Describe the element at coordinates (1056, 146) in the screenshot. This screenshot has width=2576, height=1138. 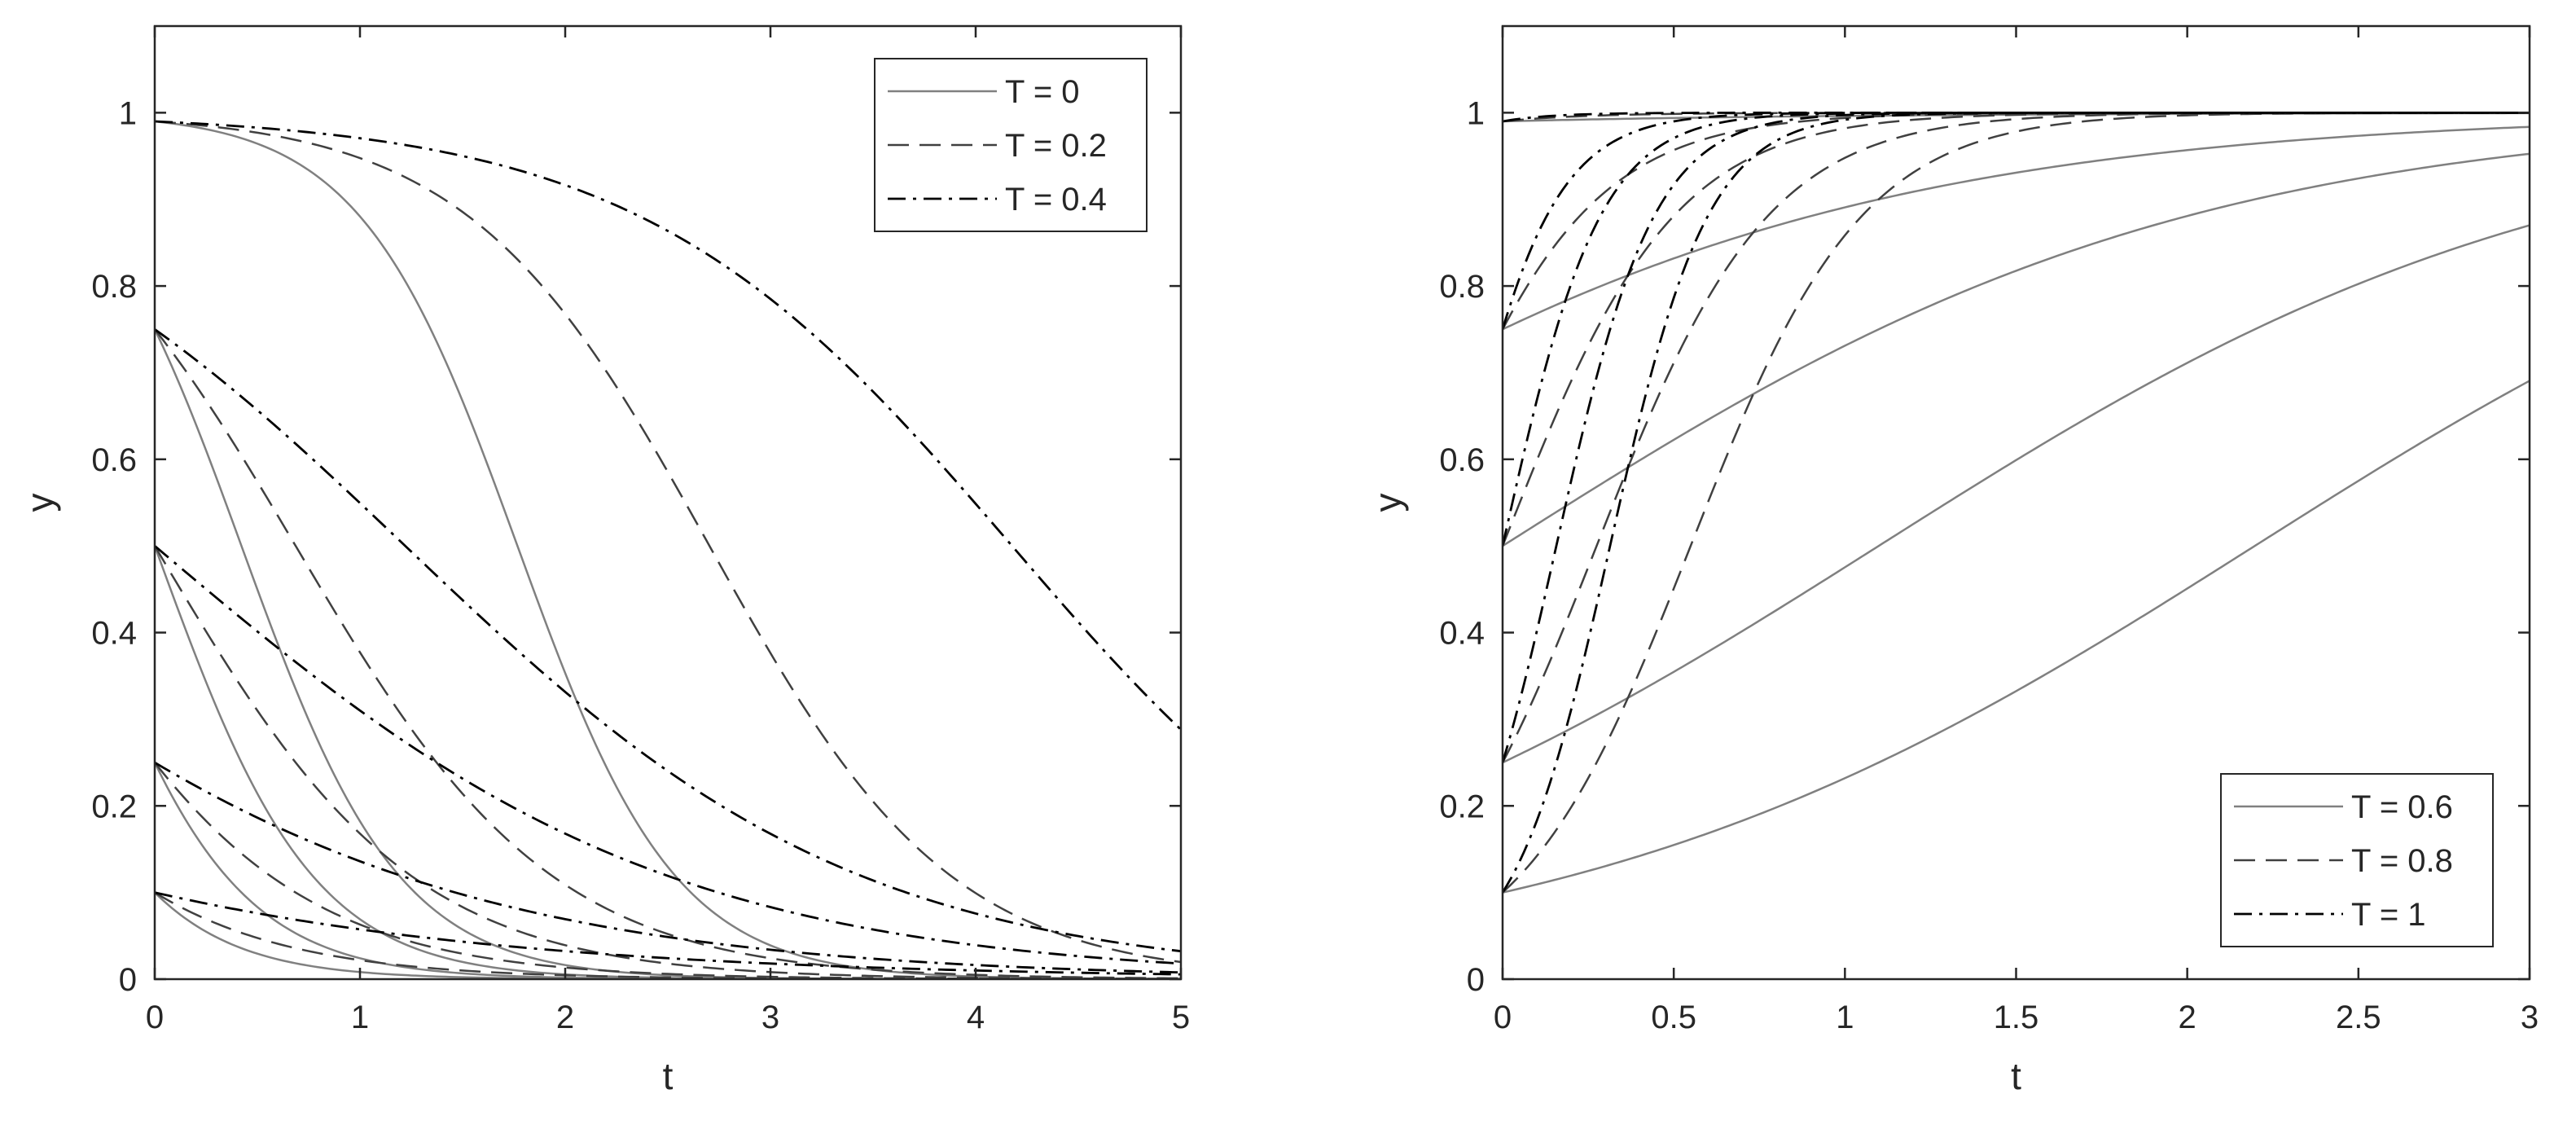
I see `legend-entry-label: T = 0.2` at that location.